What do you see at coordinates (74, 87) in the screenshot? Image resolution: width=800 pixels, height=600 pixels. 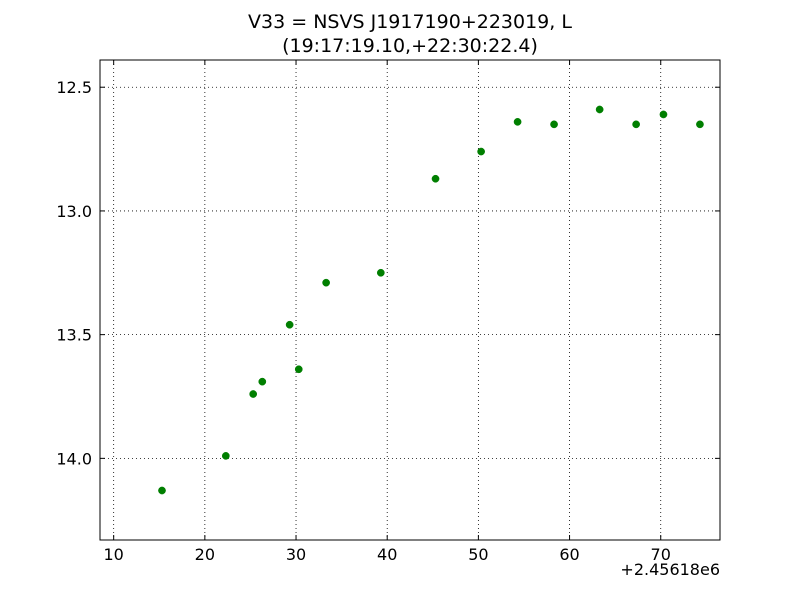 I see `y-tick-label: 12.5` at bounding box center [74, 87].